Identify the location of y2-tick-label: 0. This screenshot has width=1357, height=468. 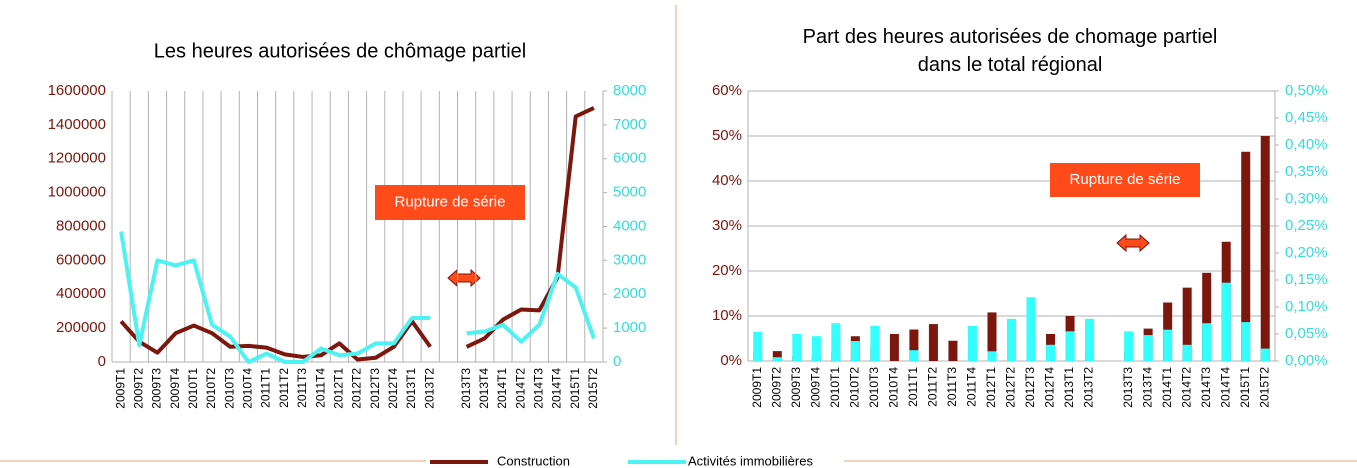
(617, 361).